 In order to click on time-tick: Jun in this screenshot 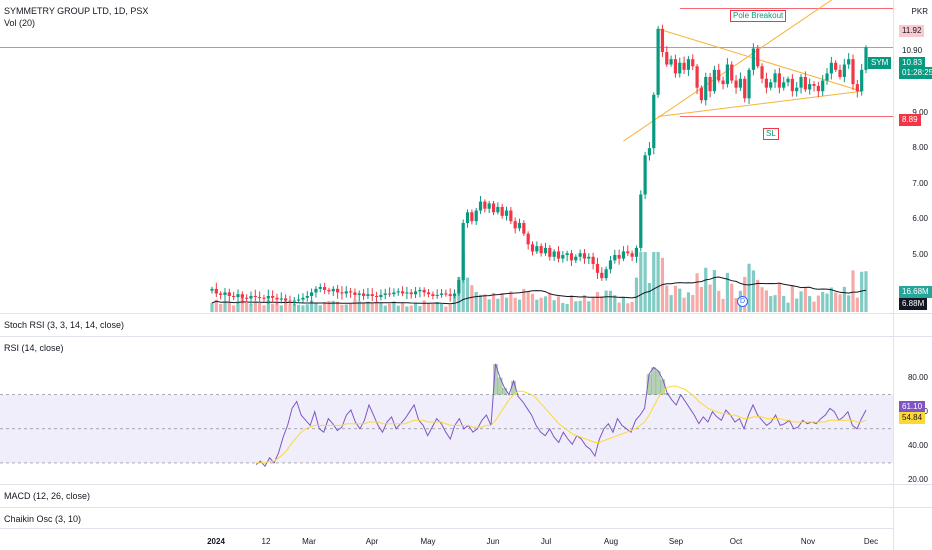, I will do `click(493, 541)`.